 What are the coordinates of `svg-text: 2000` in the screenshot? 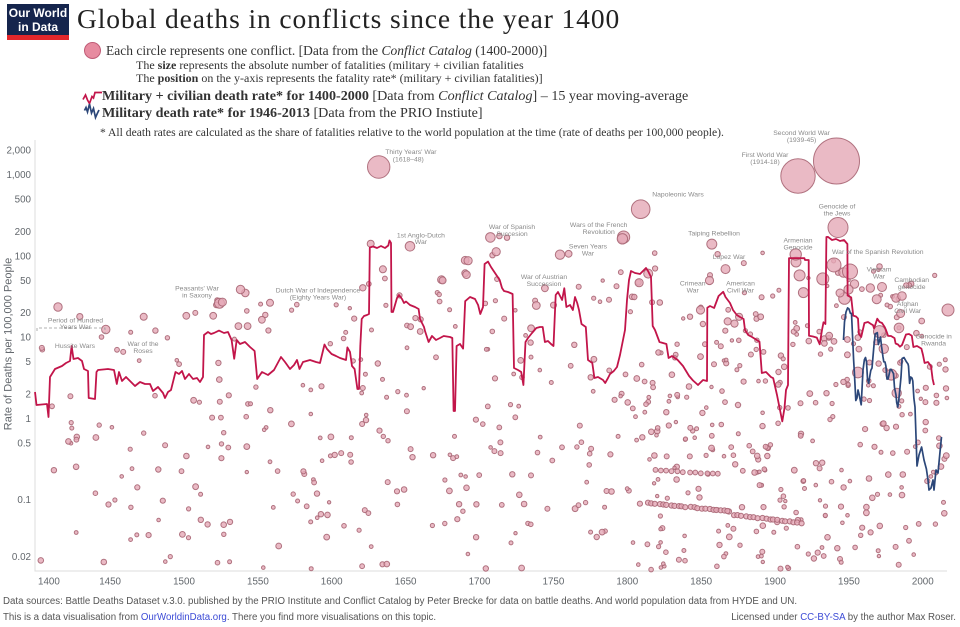 It's located at (923, 582).